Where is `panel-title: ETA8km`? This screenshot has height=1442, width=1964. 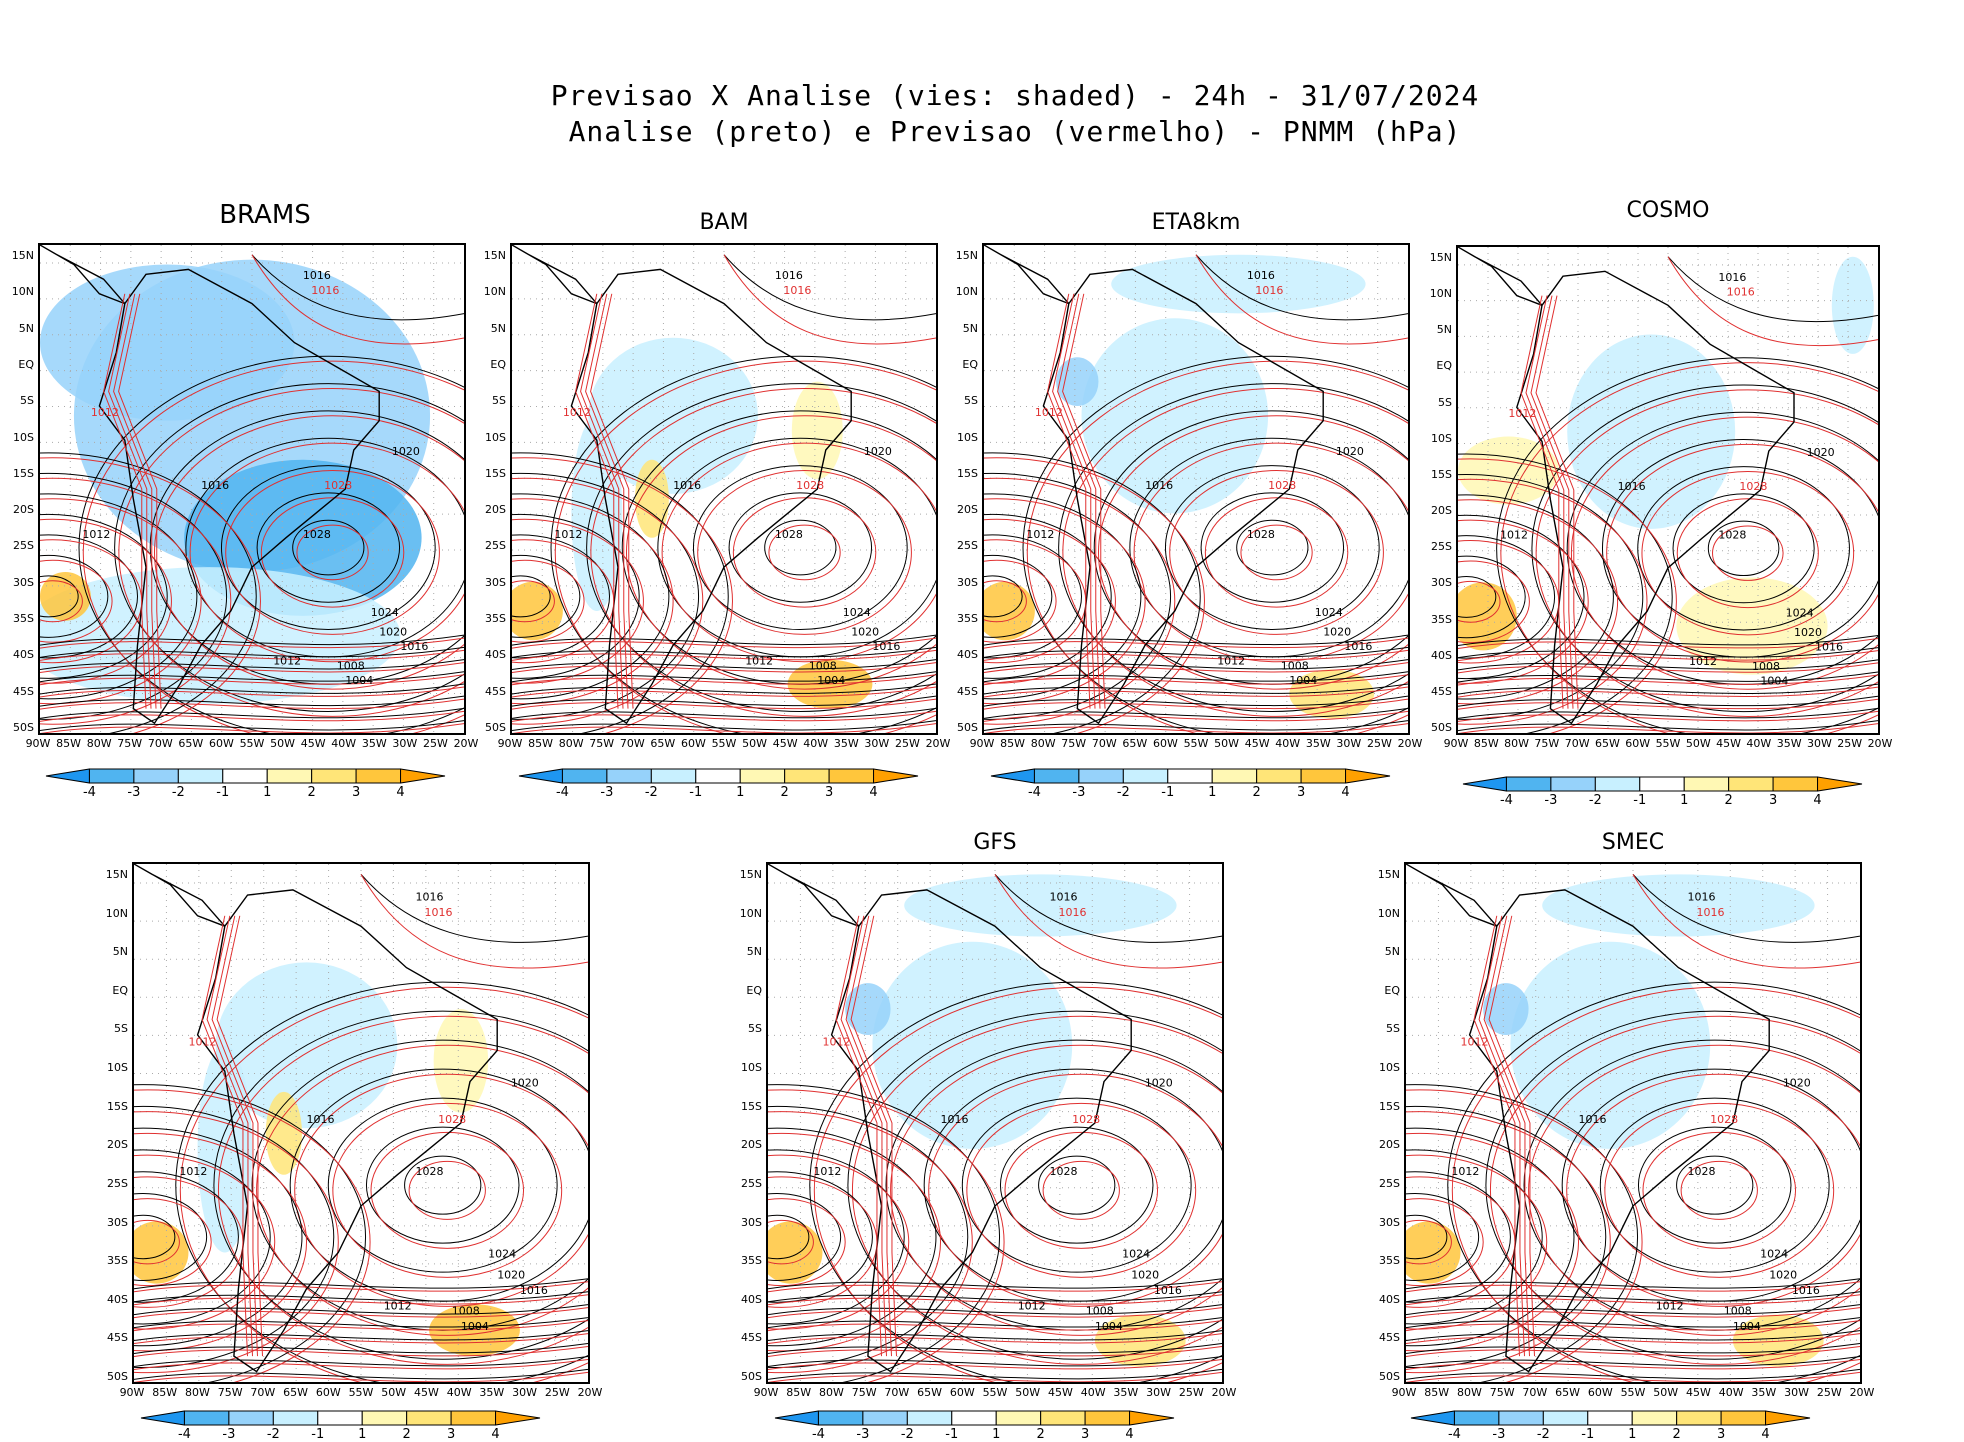 panel-title: ETA8km is located at coordinates (1196, 222).